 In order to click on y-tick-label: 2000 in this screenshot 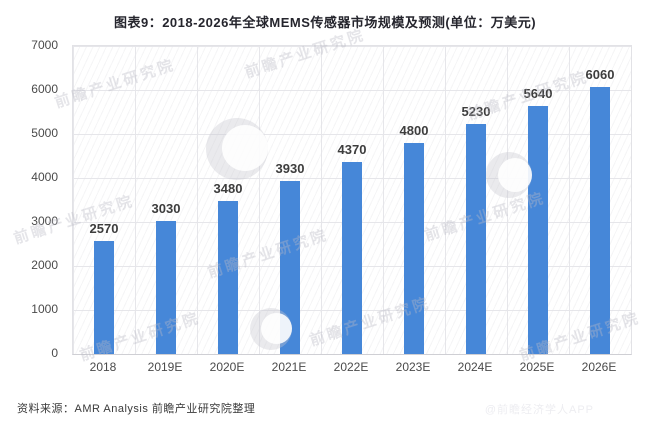, I will do `click(44, 265)`.